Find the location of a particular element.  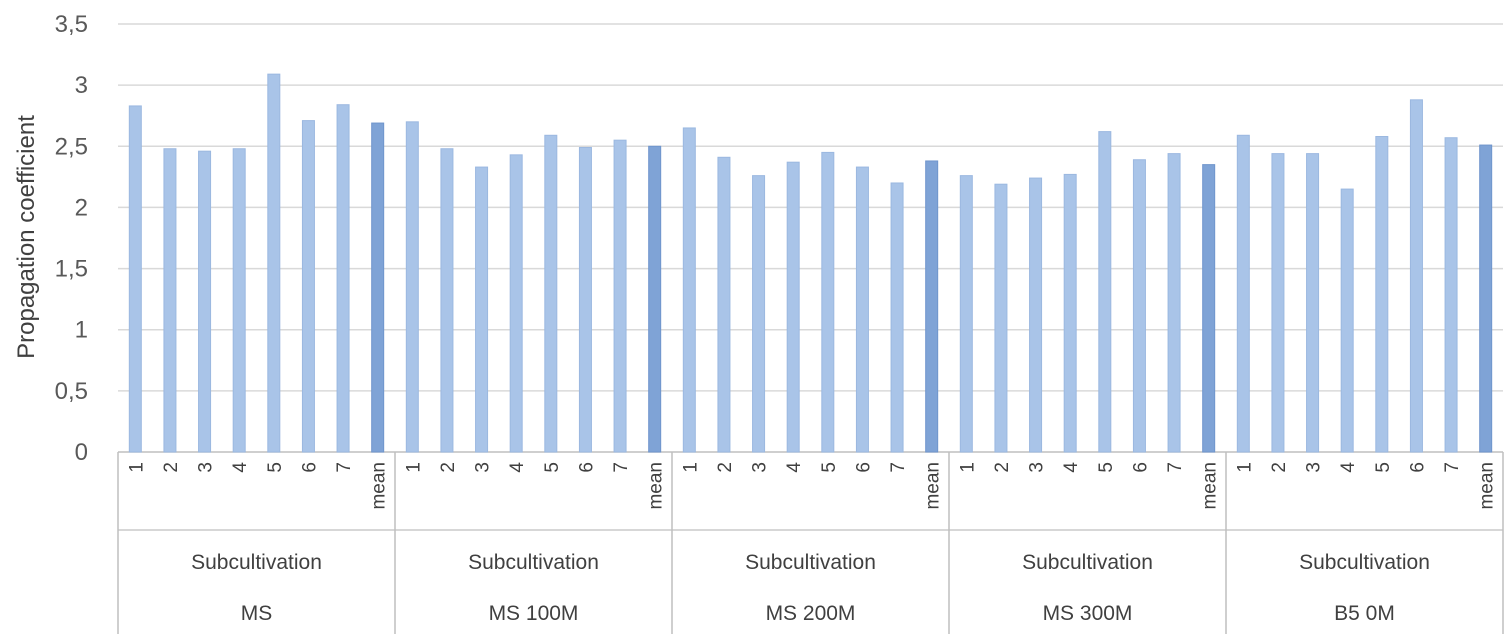

y-tick-label: 2,5 is located at coordinates (71, 146).